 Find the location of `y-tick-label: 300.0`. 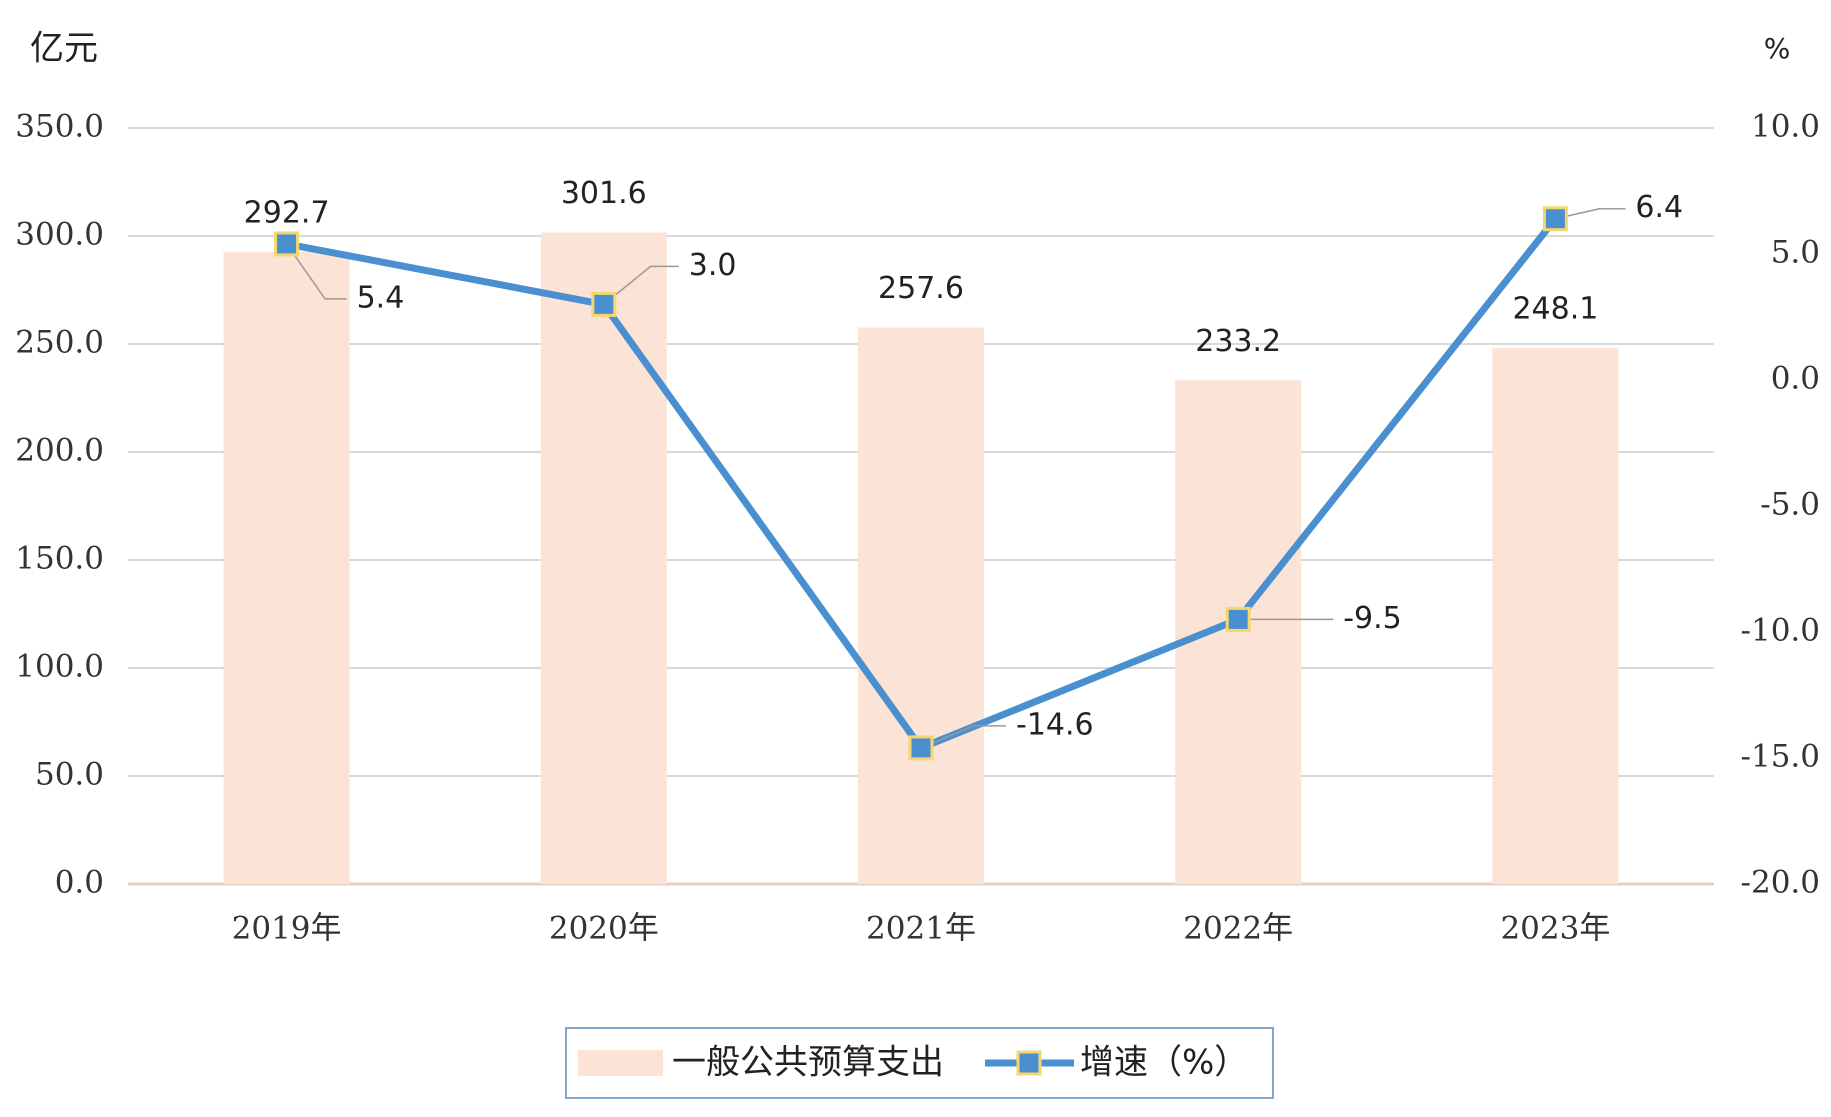

y-tick-label: 300.0 is located at coordinates (59, 235).